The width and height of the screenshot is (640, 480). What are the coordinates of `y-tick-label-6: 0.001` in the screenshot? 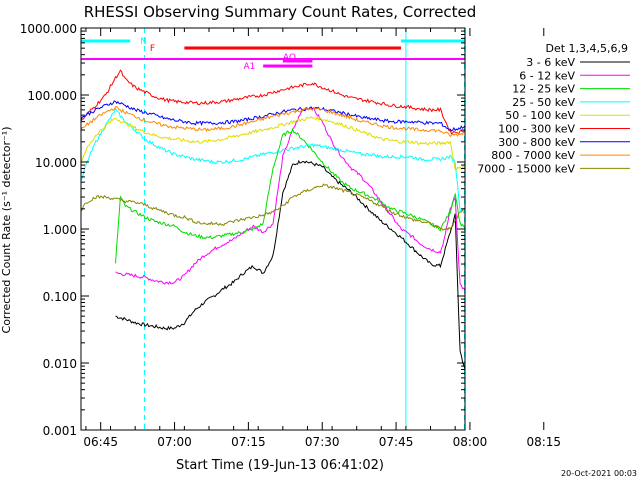 It's located at (60, 431).